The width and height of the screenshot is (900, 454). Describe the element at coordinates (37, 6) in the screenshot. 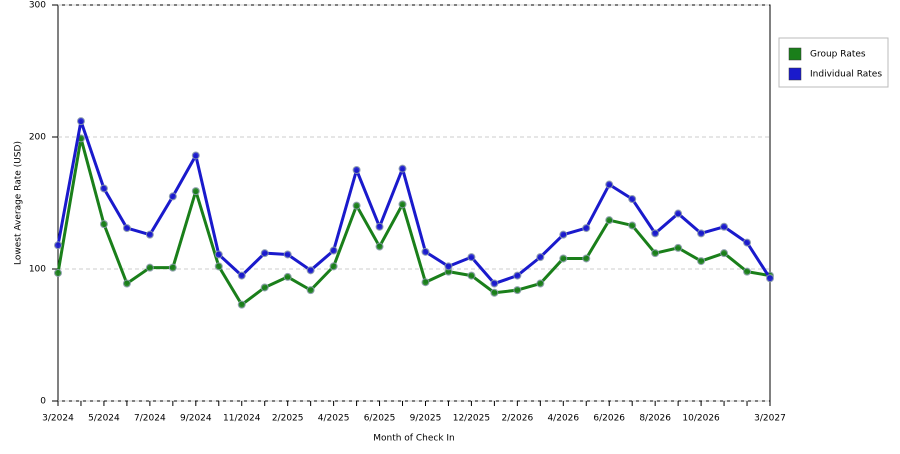

I see `y-tick-label: 300` at that location.